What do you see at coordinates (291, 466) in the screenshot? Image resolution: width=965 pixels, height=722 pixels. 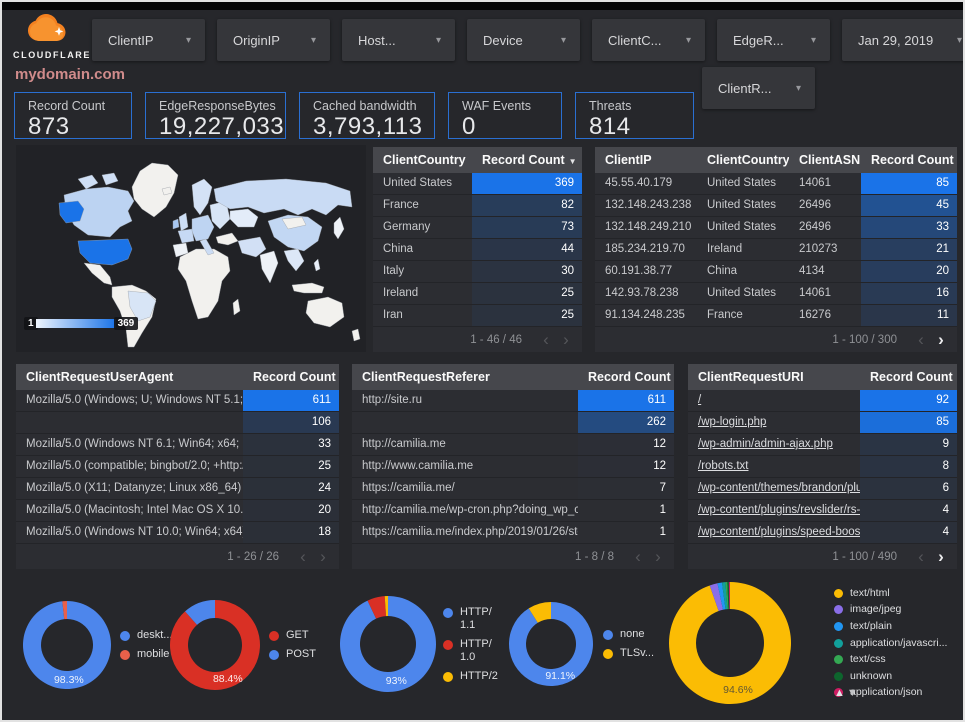 I see `record-count-cell: 25` at bounding box center [291, 466].